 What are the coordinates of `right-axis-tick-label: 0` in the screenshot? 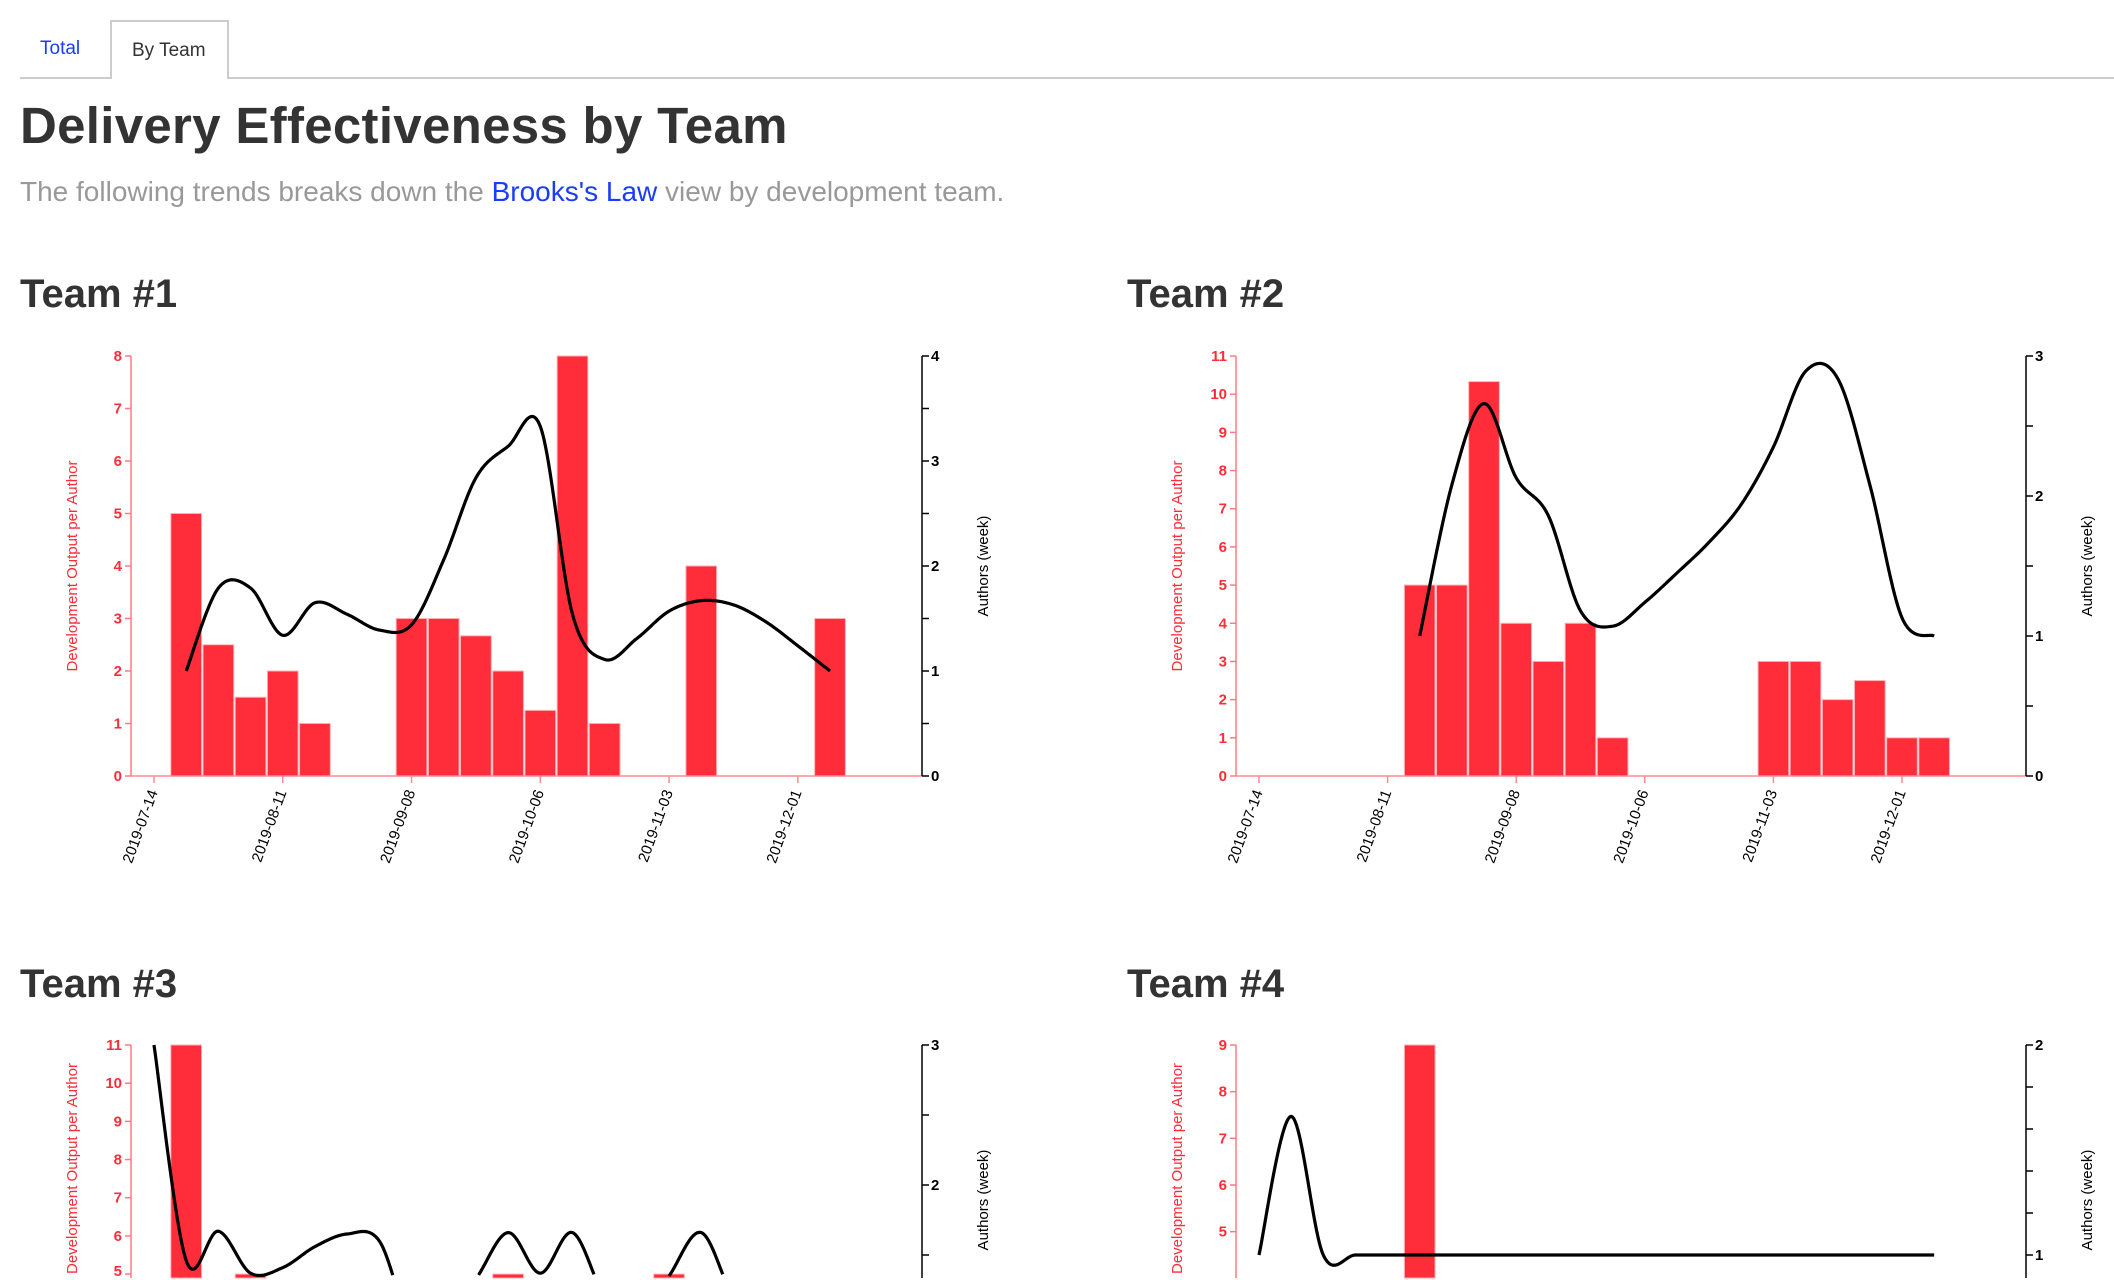 It's located at (935, 776).